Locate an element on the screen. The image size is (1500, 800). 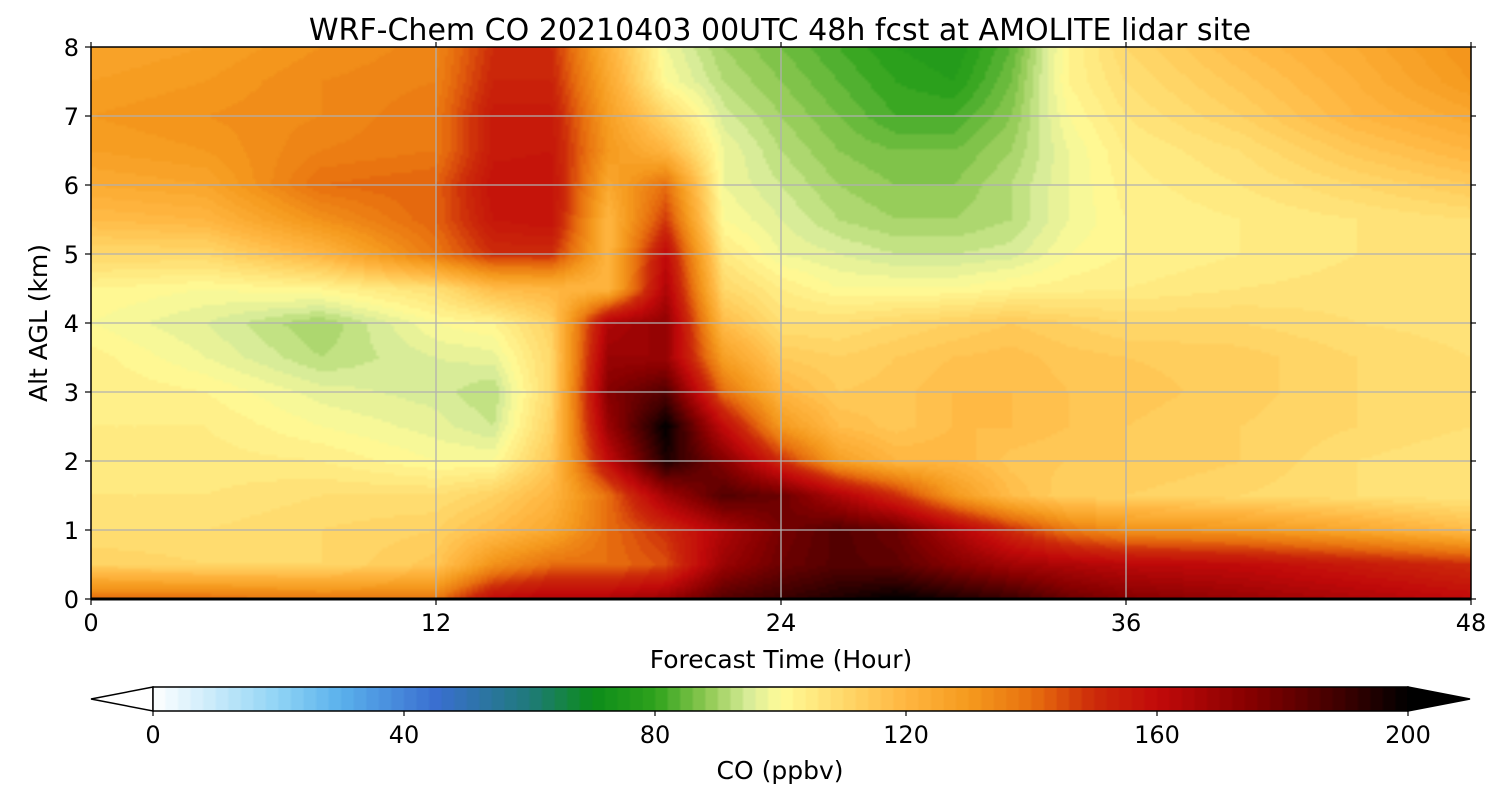
y-tick-label: 4 is located at coordinates (71, 324).